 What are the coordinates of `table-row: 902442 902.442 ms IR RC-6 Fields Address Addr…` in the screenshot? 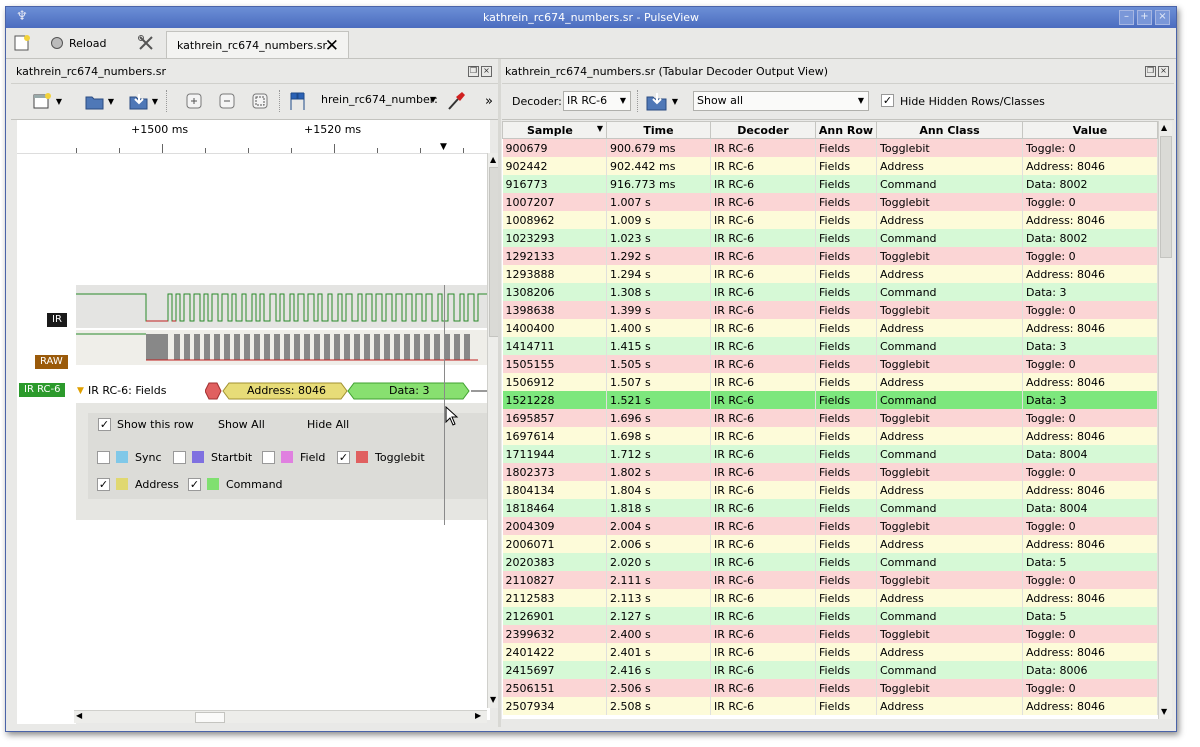 It's located at (830, 166).